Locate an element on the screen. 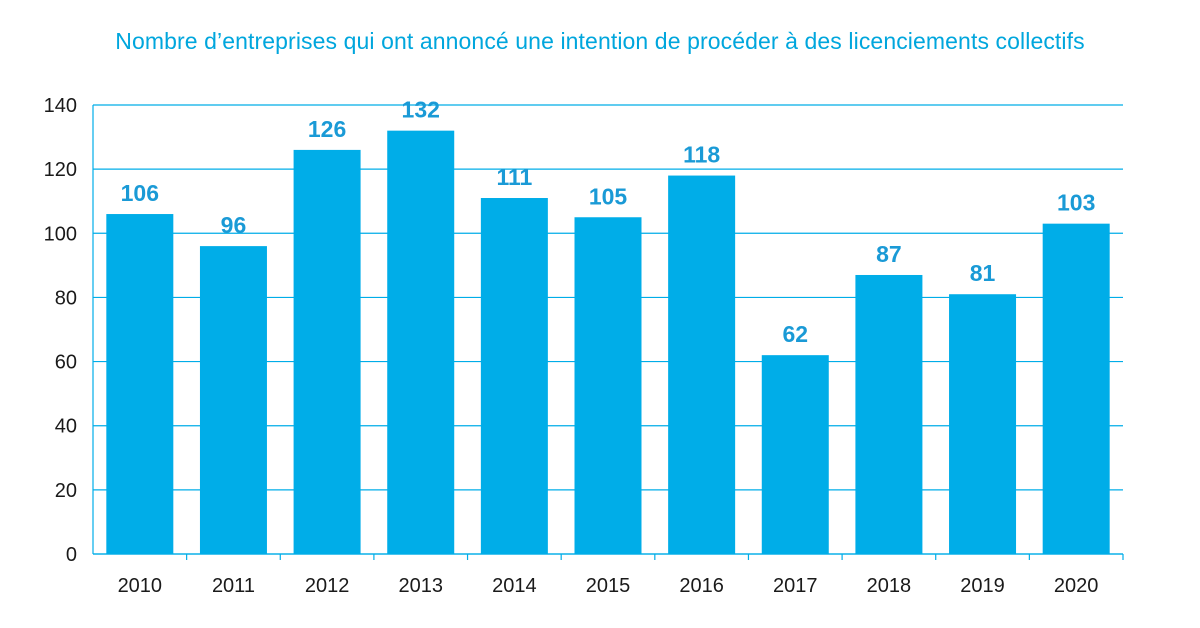 Image resolution: width=1200 pixels, height=628 pixels. x-tick-label: 2017 is located at coordinates (795, 586).